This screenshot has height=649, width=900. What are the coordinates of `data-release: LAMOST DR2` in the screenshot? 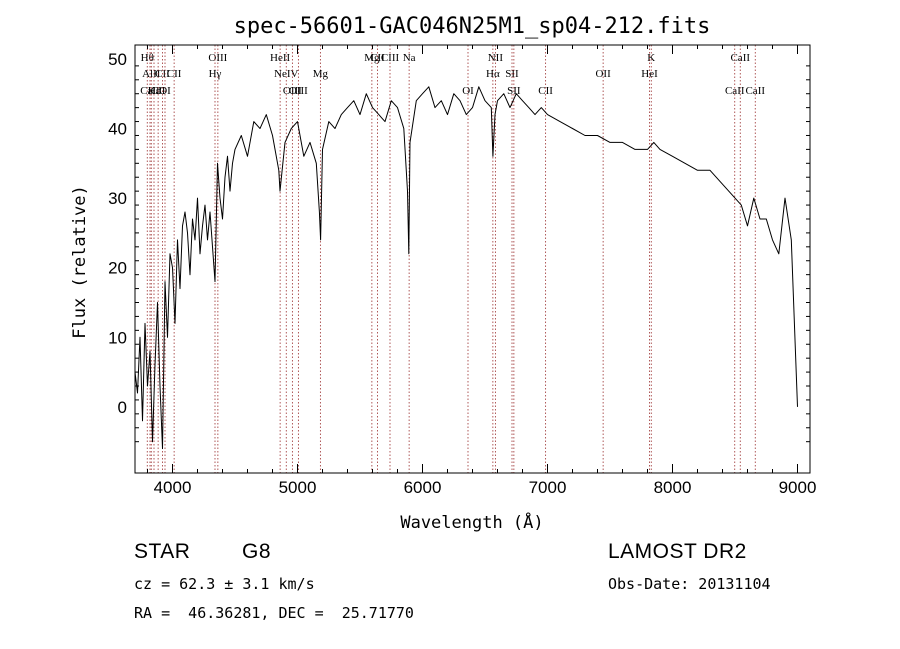 It's located at (677, 551).